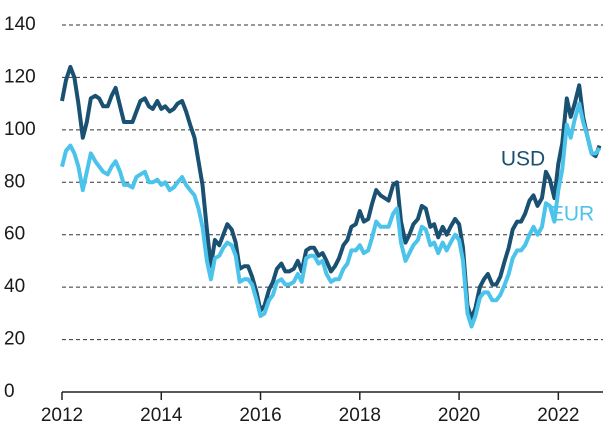  I want to click on x-tick-label: 2012, so click(62, 415).